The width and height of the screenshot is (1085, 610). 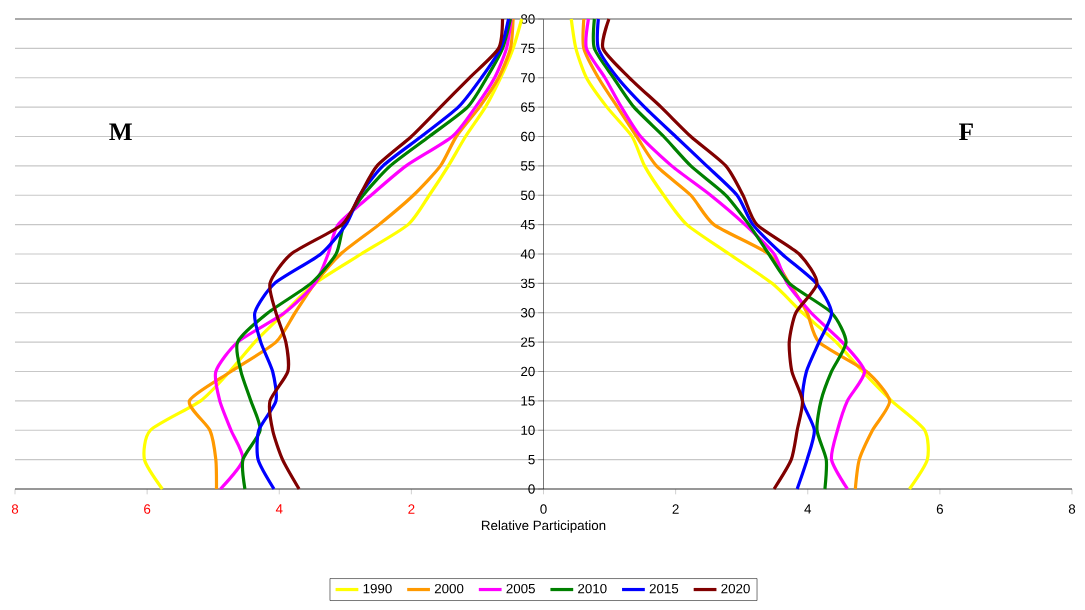 I want to click on y-tick-label: 50, so click(x=527, y=195).